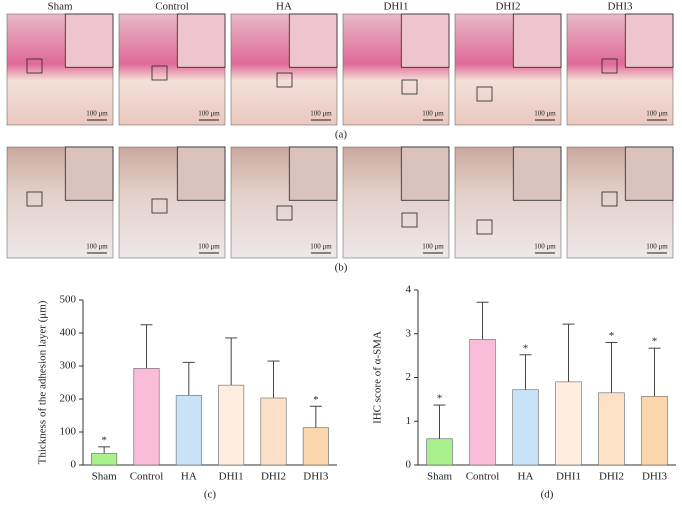  I want to click on column-header: DHI2, so click(507, 7).